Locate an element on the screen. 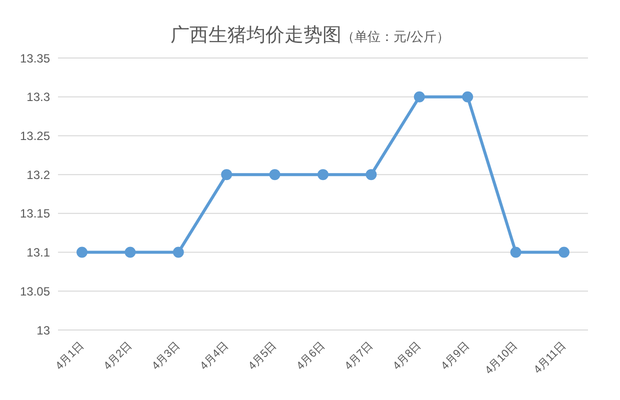  y-tick-label: 13.05 is located at coordinates (35, 291).